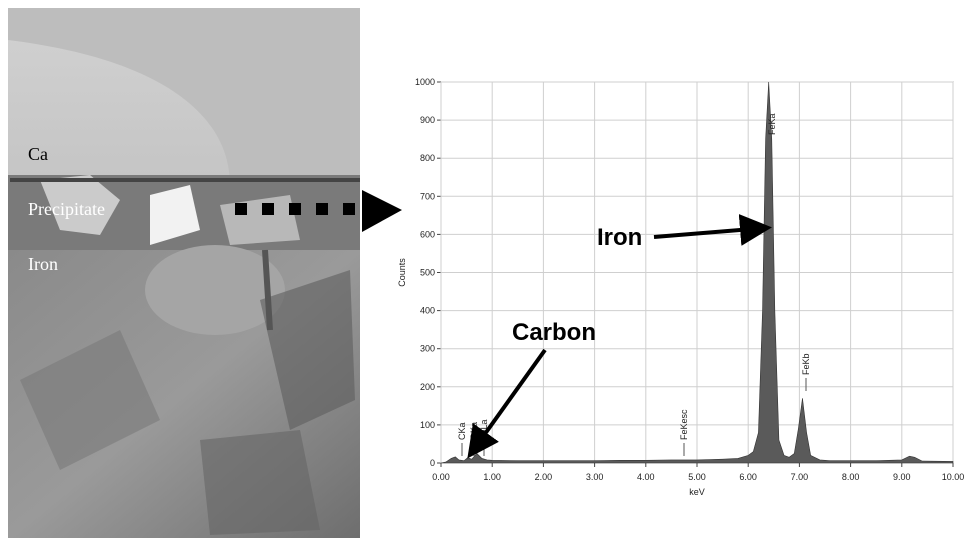 The image size is (969, 538). I want to click on y-tick-label: 300, so click(427, 349).